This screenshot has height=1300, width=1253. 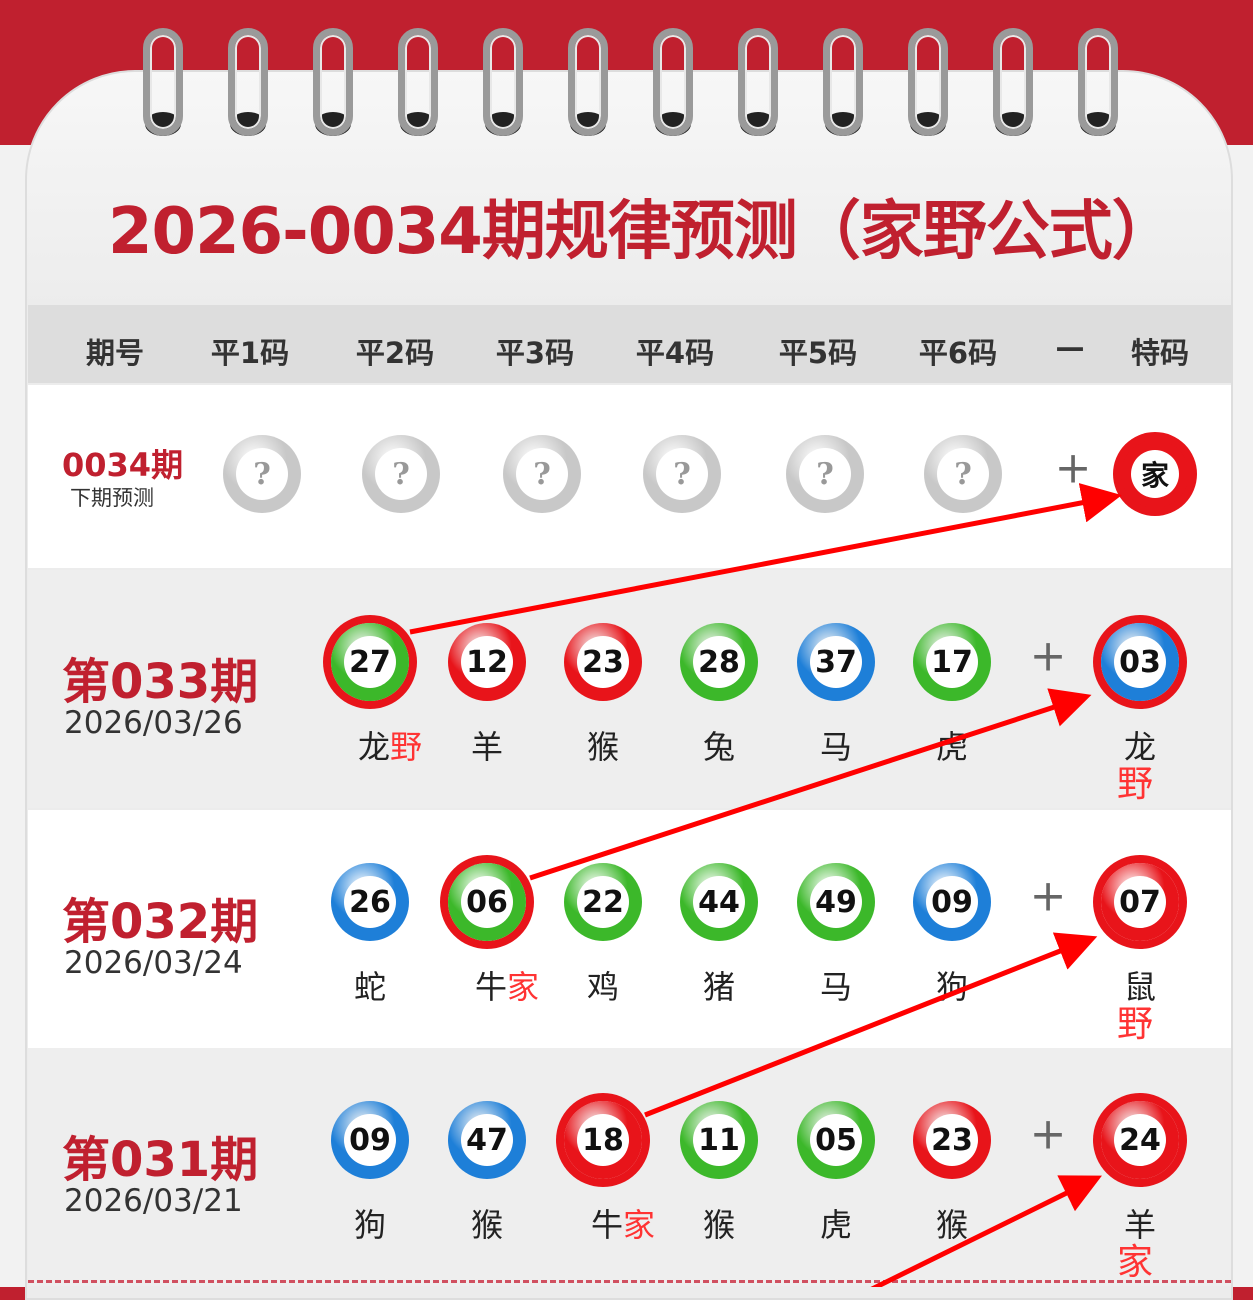 I want to click on period-name: 第033期, so click(x=160, y=682).